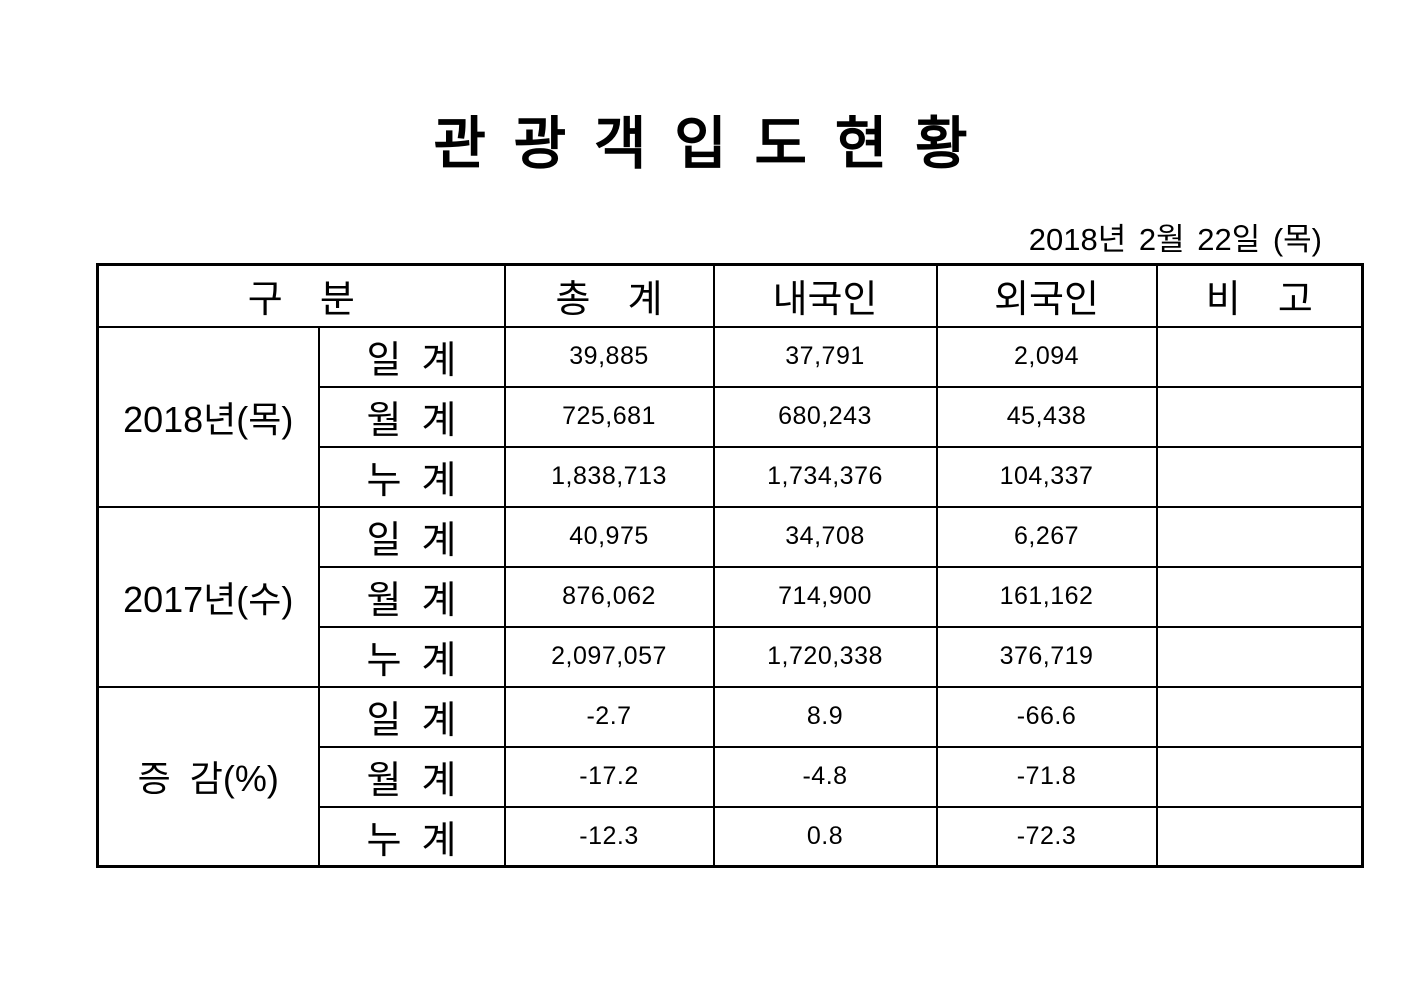 The height and width of the screenshot is (992, 1403). Describe the element at coordinates (1046, 416) in the screenshot. I see `cell-foreign: 45,438` at that location.